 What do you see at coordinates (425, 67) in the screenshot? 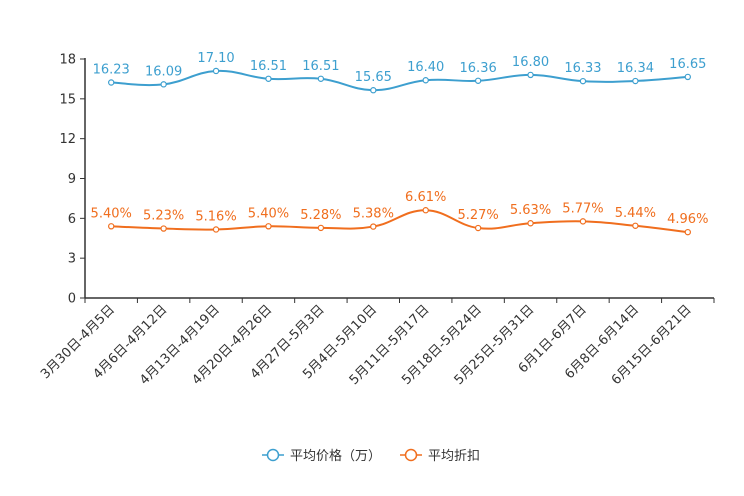
I see `data-label: 16.40` at bounding box center [425, 67].